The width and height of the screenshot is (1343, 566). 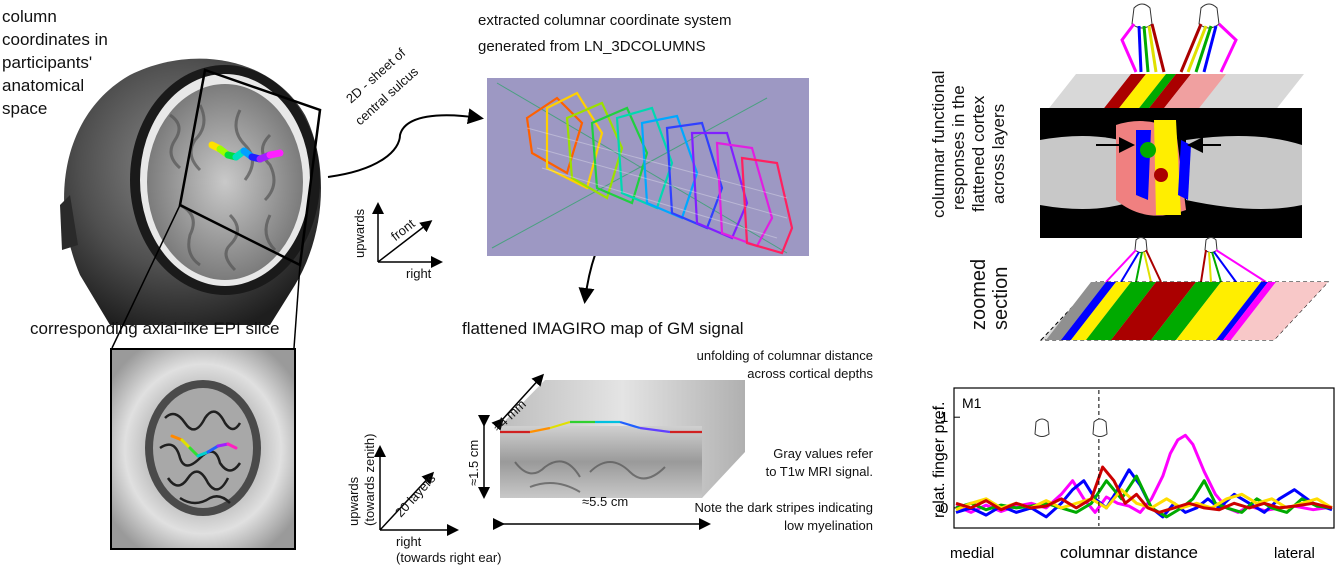 What do you see at coordinates (29, 16) in the screenshot?
I see `anatomy-title-line-1: column` at bounding box center [29, 16].